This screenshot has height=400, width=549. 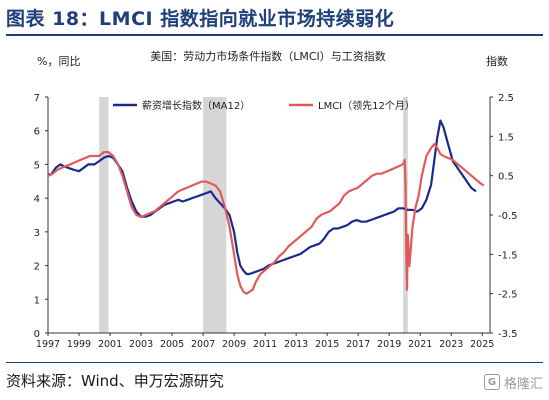 I want to click on left-tick-label: 1, so click(x=37, y=300).